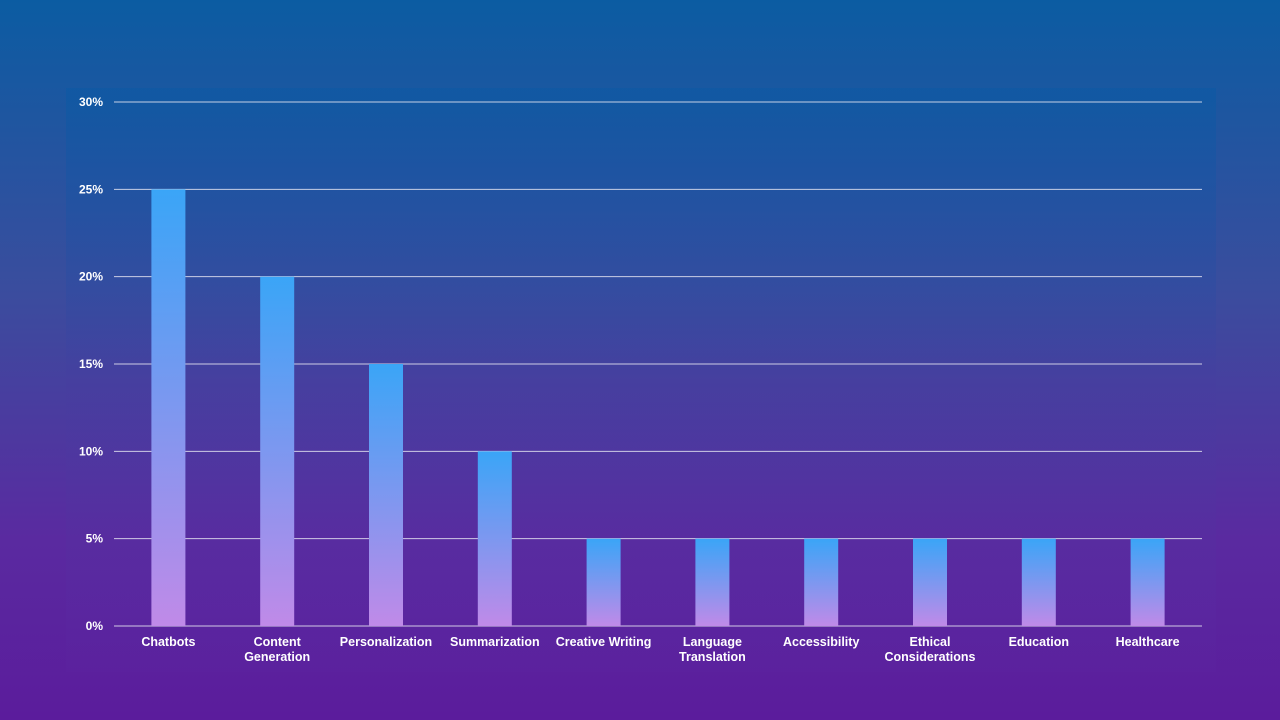 This screenshot has width=1280, height=720. I want to click on y-tick-label: 5%, so click(95, 539).